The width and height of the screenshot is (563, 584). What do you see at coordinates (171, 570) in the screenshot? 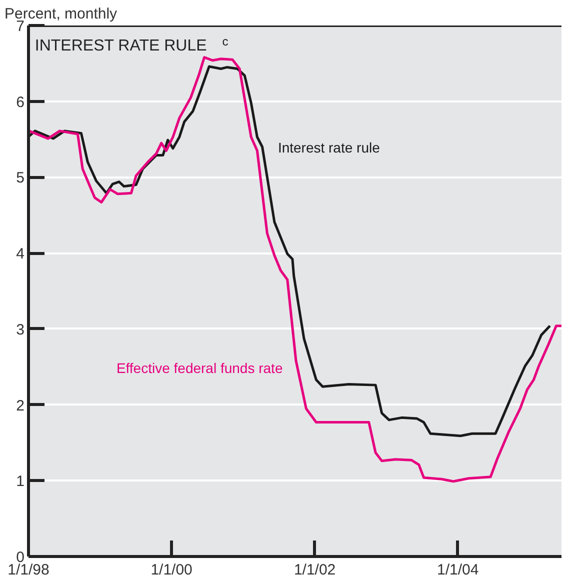
I see `x-tick-label: 1/1/00` at bounding box center [171, 570].